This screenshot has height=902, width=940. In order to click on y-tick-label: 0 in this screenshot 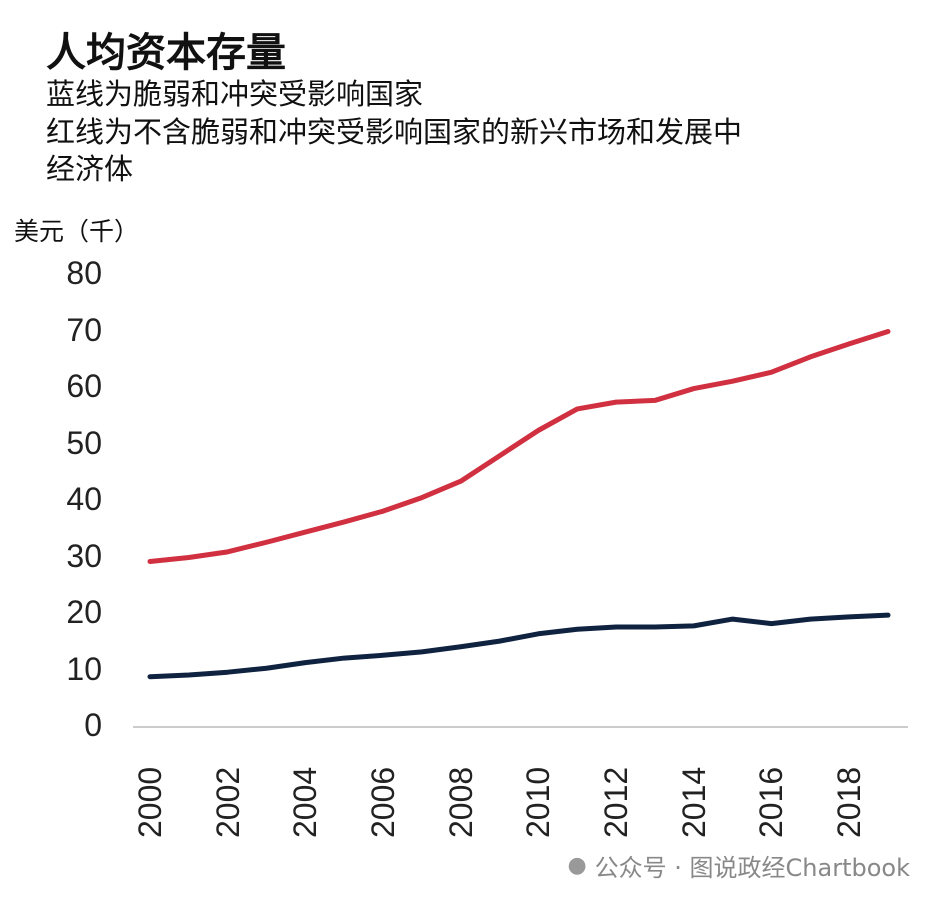, I will do `click(93, 725)`.